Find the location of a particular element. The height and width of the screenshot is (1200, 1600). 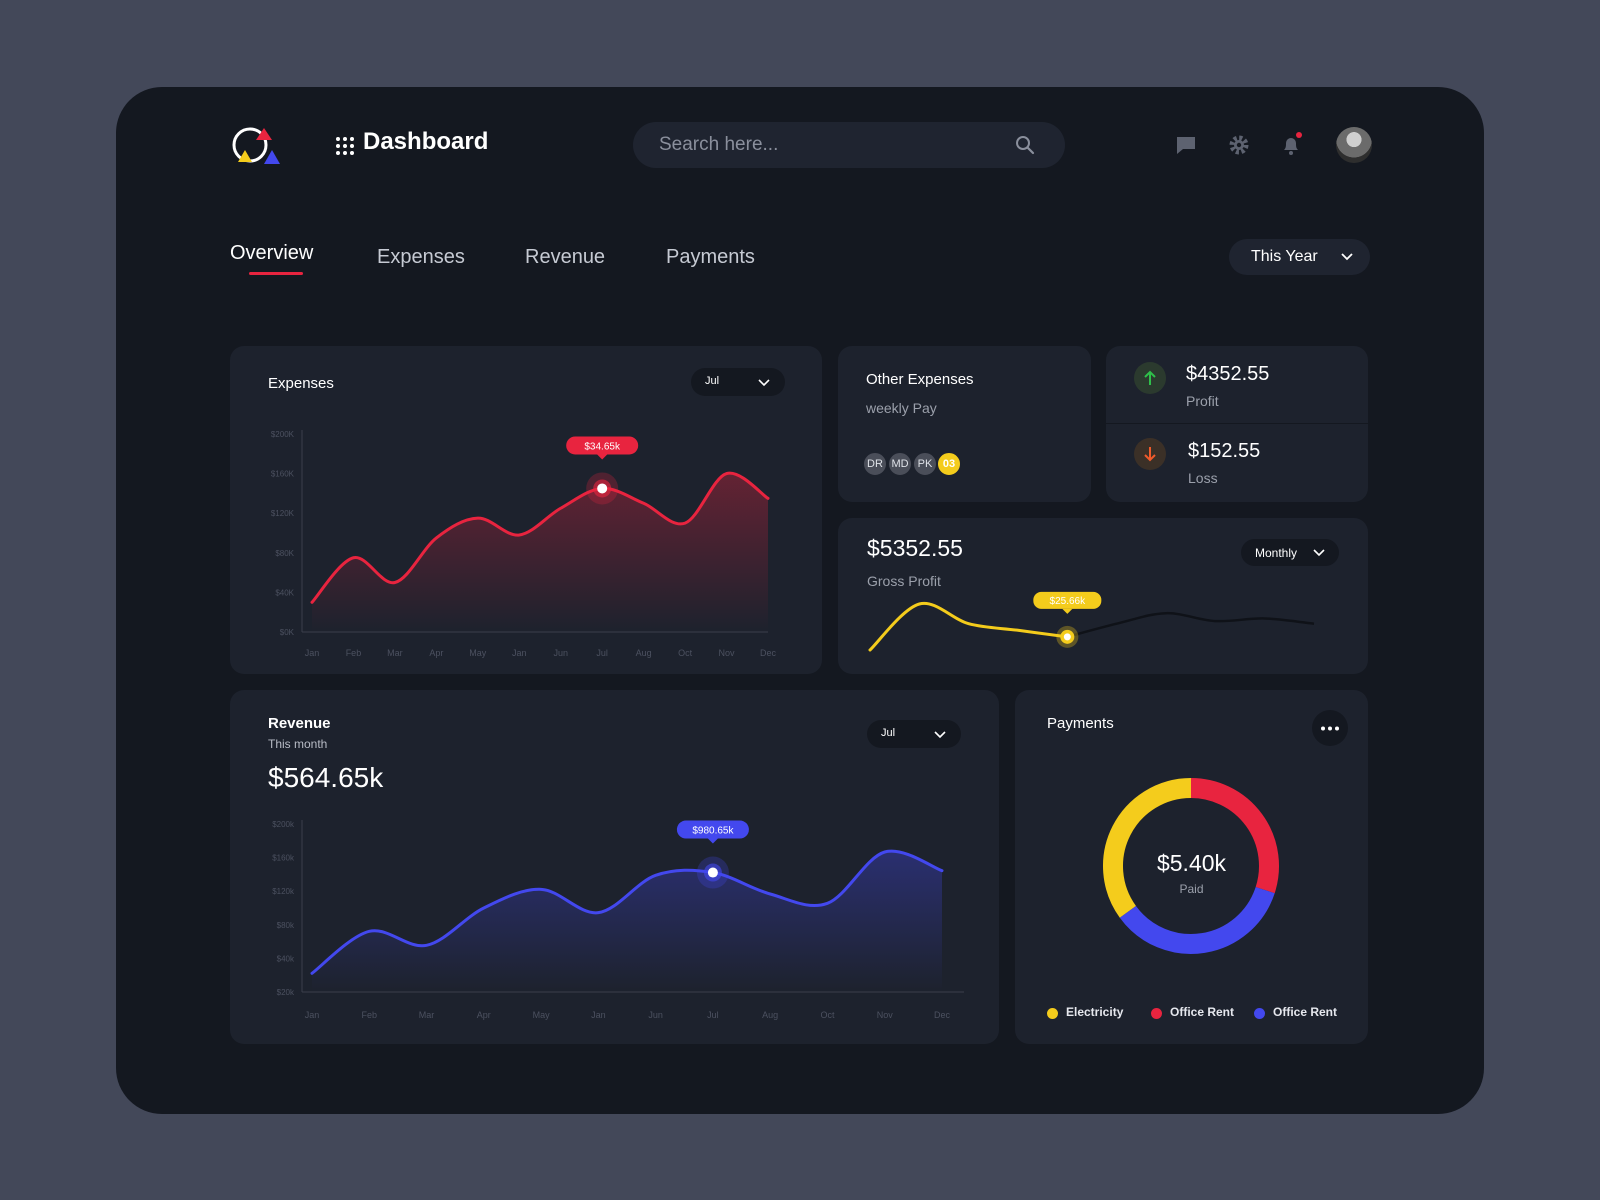

y-tick-label: $80K is located at coordinates (284, 553).